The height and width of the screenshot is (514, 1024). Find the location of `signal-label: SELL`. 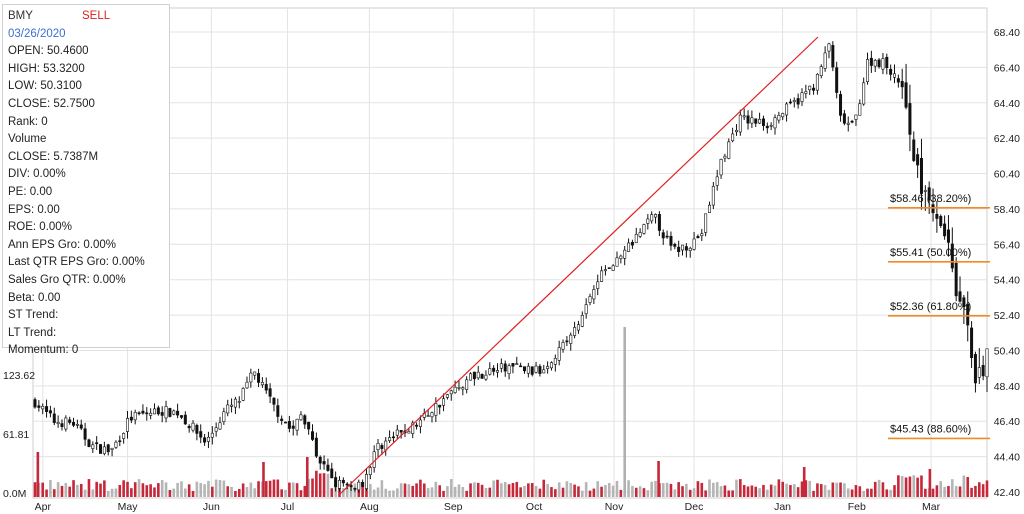

signal-label: SELL is located at coordinates (96, 16).